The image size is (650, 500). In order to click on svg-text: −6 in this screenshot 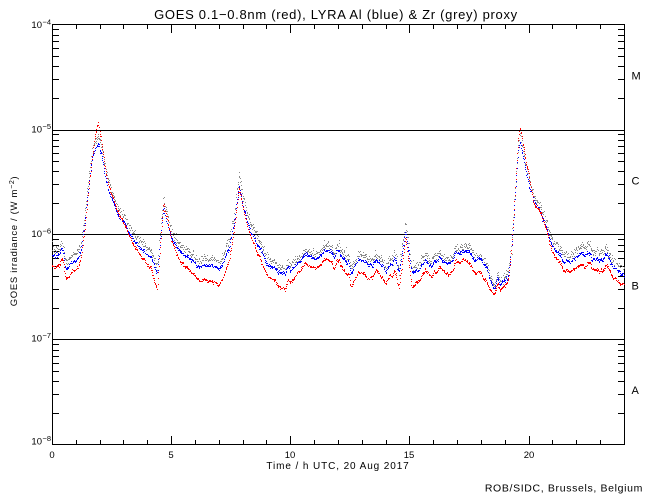, I will do `click(47, 231)`.